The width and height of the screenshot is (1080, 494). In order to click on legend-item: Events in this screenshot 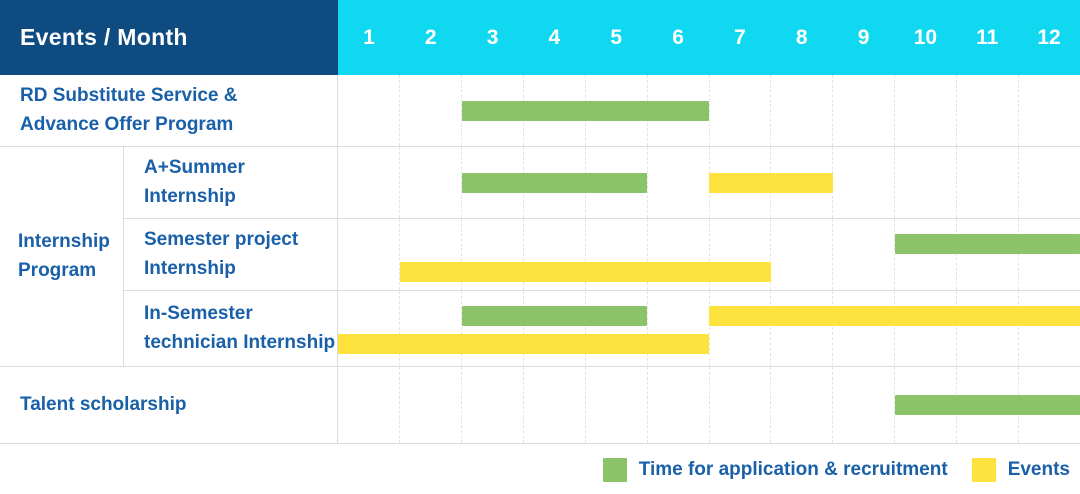, I will do `click(1020, 470)`.